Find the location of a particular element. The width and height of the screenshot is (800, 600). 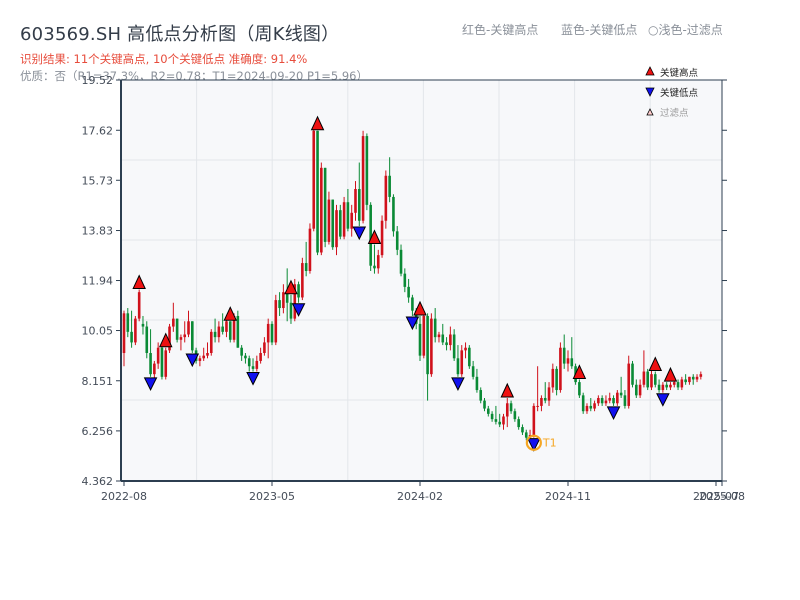

svg-text: 11.94 is located at coordinates (98, 281).